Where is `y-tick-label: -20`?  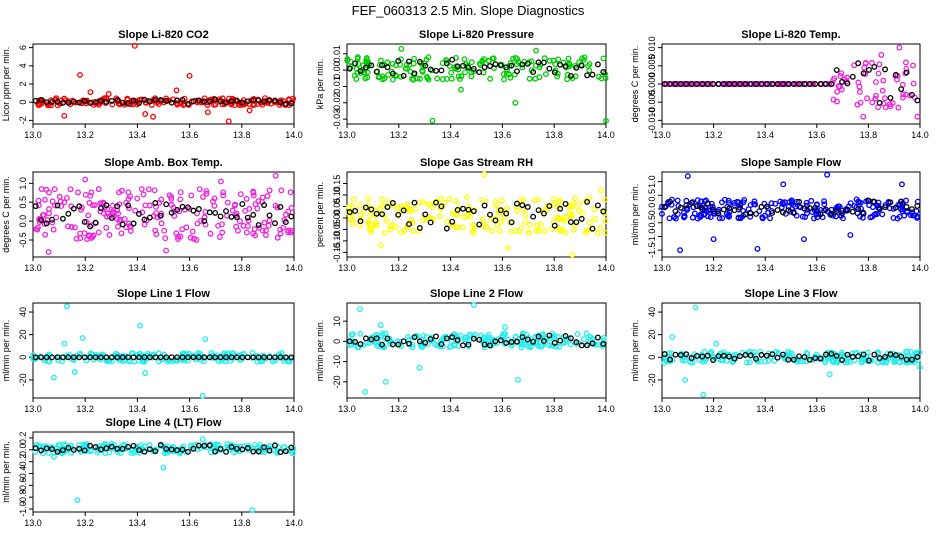
y-tick-label: -20 is located at coordinates (337, 381).